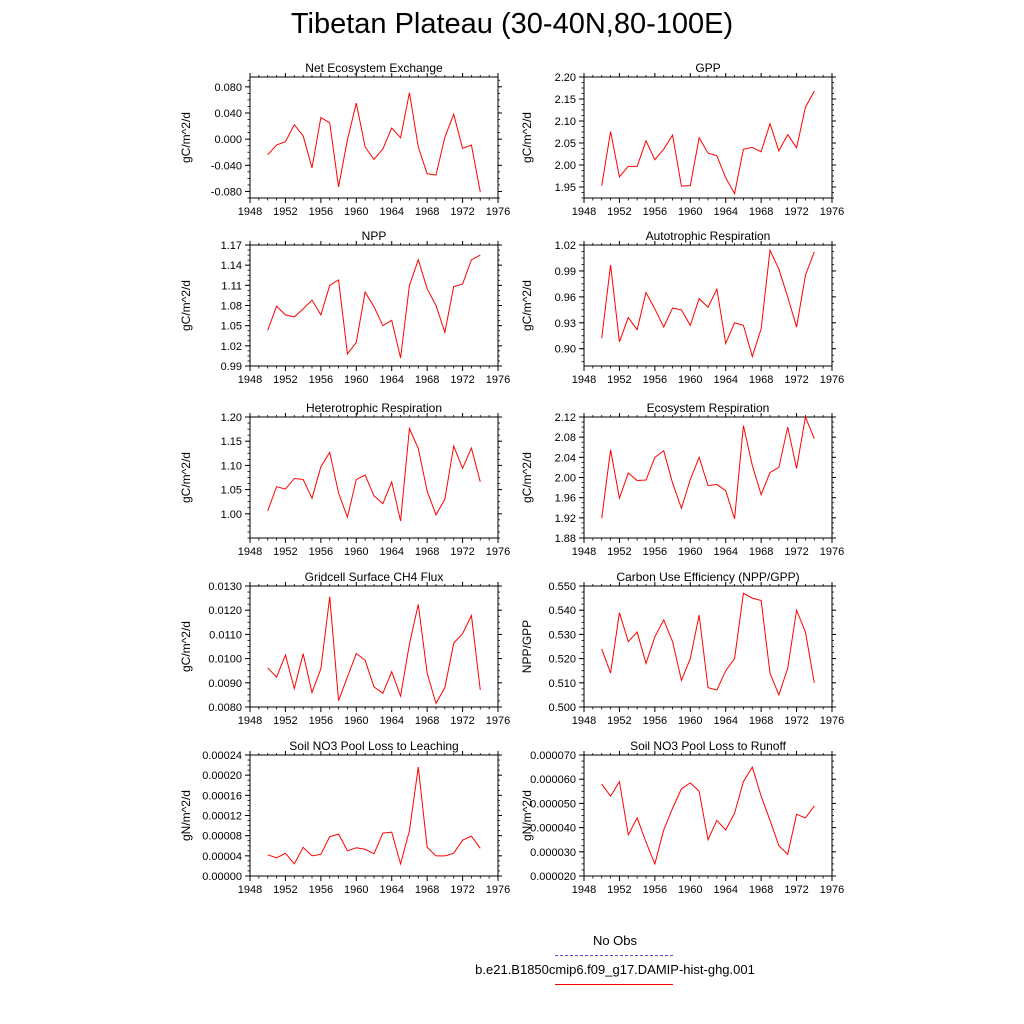 Image resolution: width=1024 pixels, height=1024 pixels. I want to click on chart8-xtick-label: 1952, so click(619, 721).